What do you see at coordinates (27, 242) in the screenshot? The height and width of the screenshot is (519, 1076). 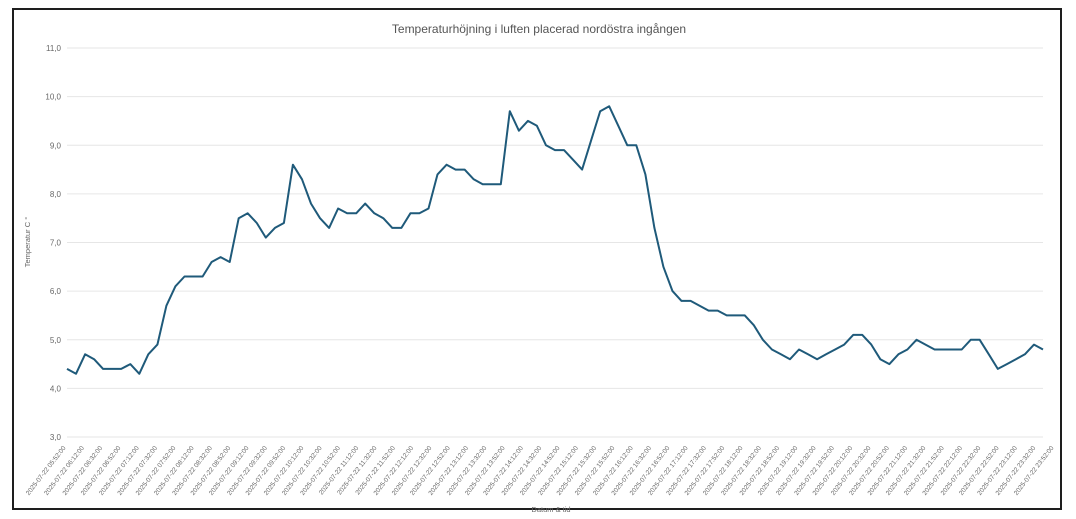 I see `y-axis-label: Temperatur C °` at bounding box center [27, 242].